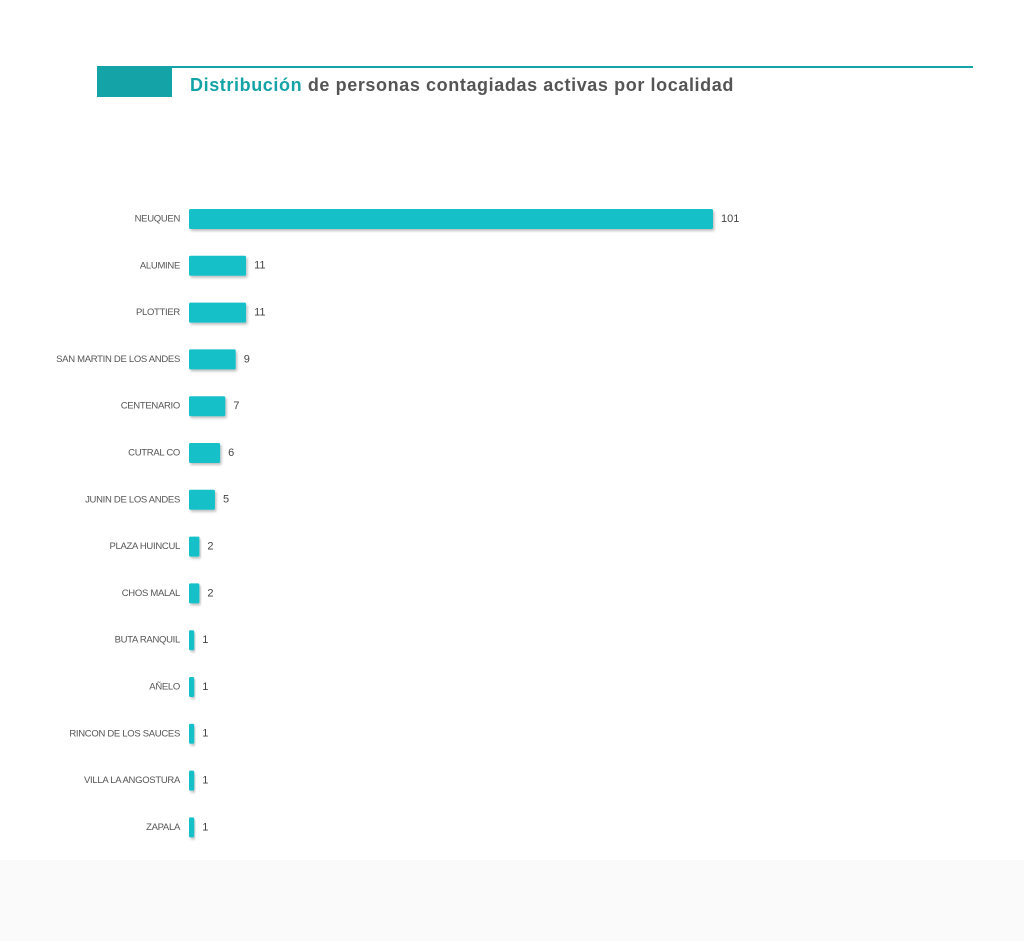  I want to click on category-label: BUTA RANQUIL, so click(147, 640).